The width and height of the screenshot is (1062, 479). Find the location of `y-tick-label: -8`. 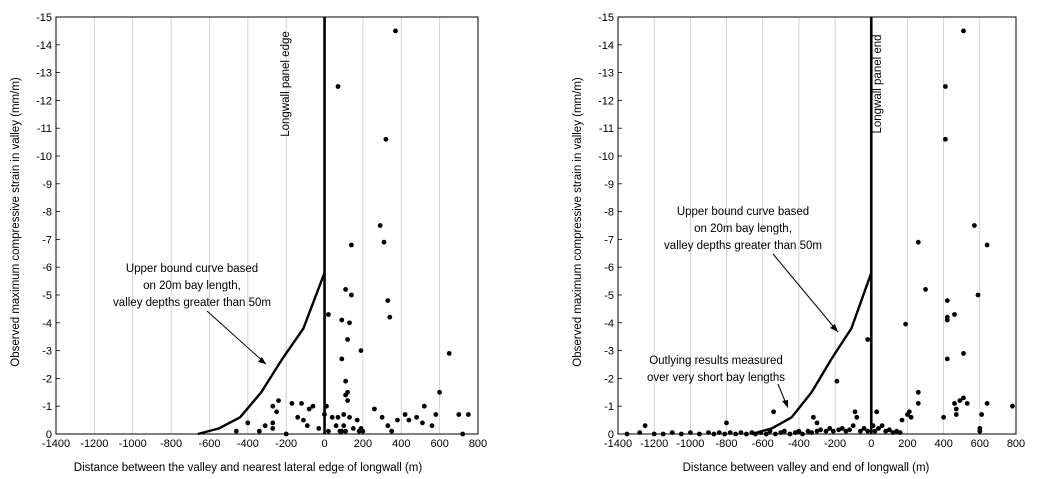

y-tick-label: -8 is located at coordinates (47, 213).